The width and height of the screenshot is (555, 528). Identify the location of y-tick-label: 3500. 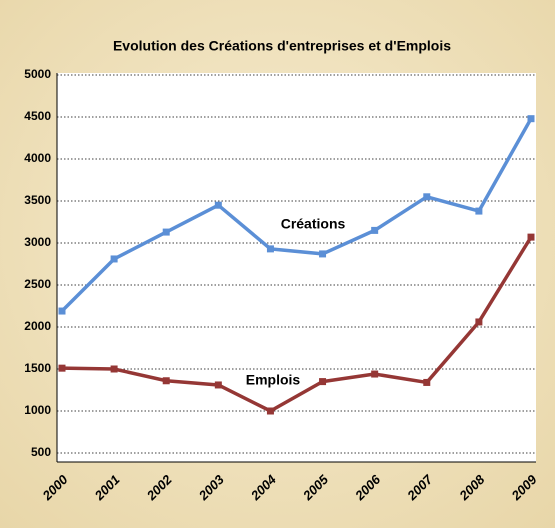
(37, 200).